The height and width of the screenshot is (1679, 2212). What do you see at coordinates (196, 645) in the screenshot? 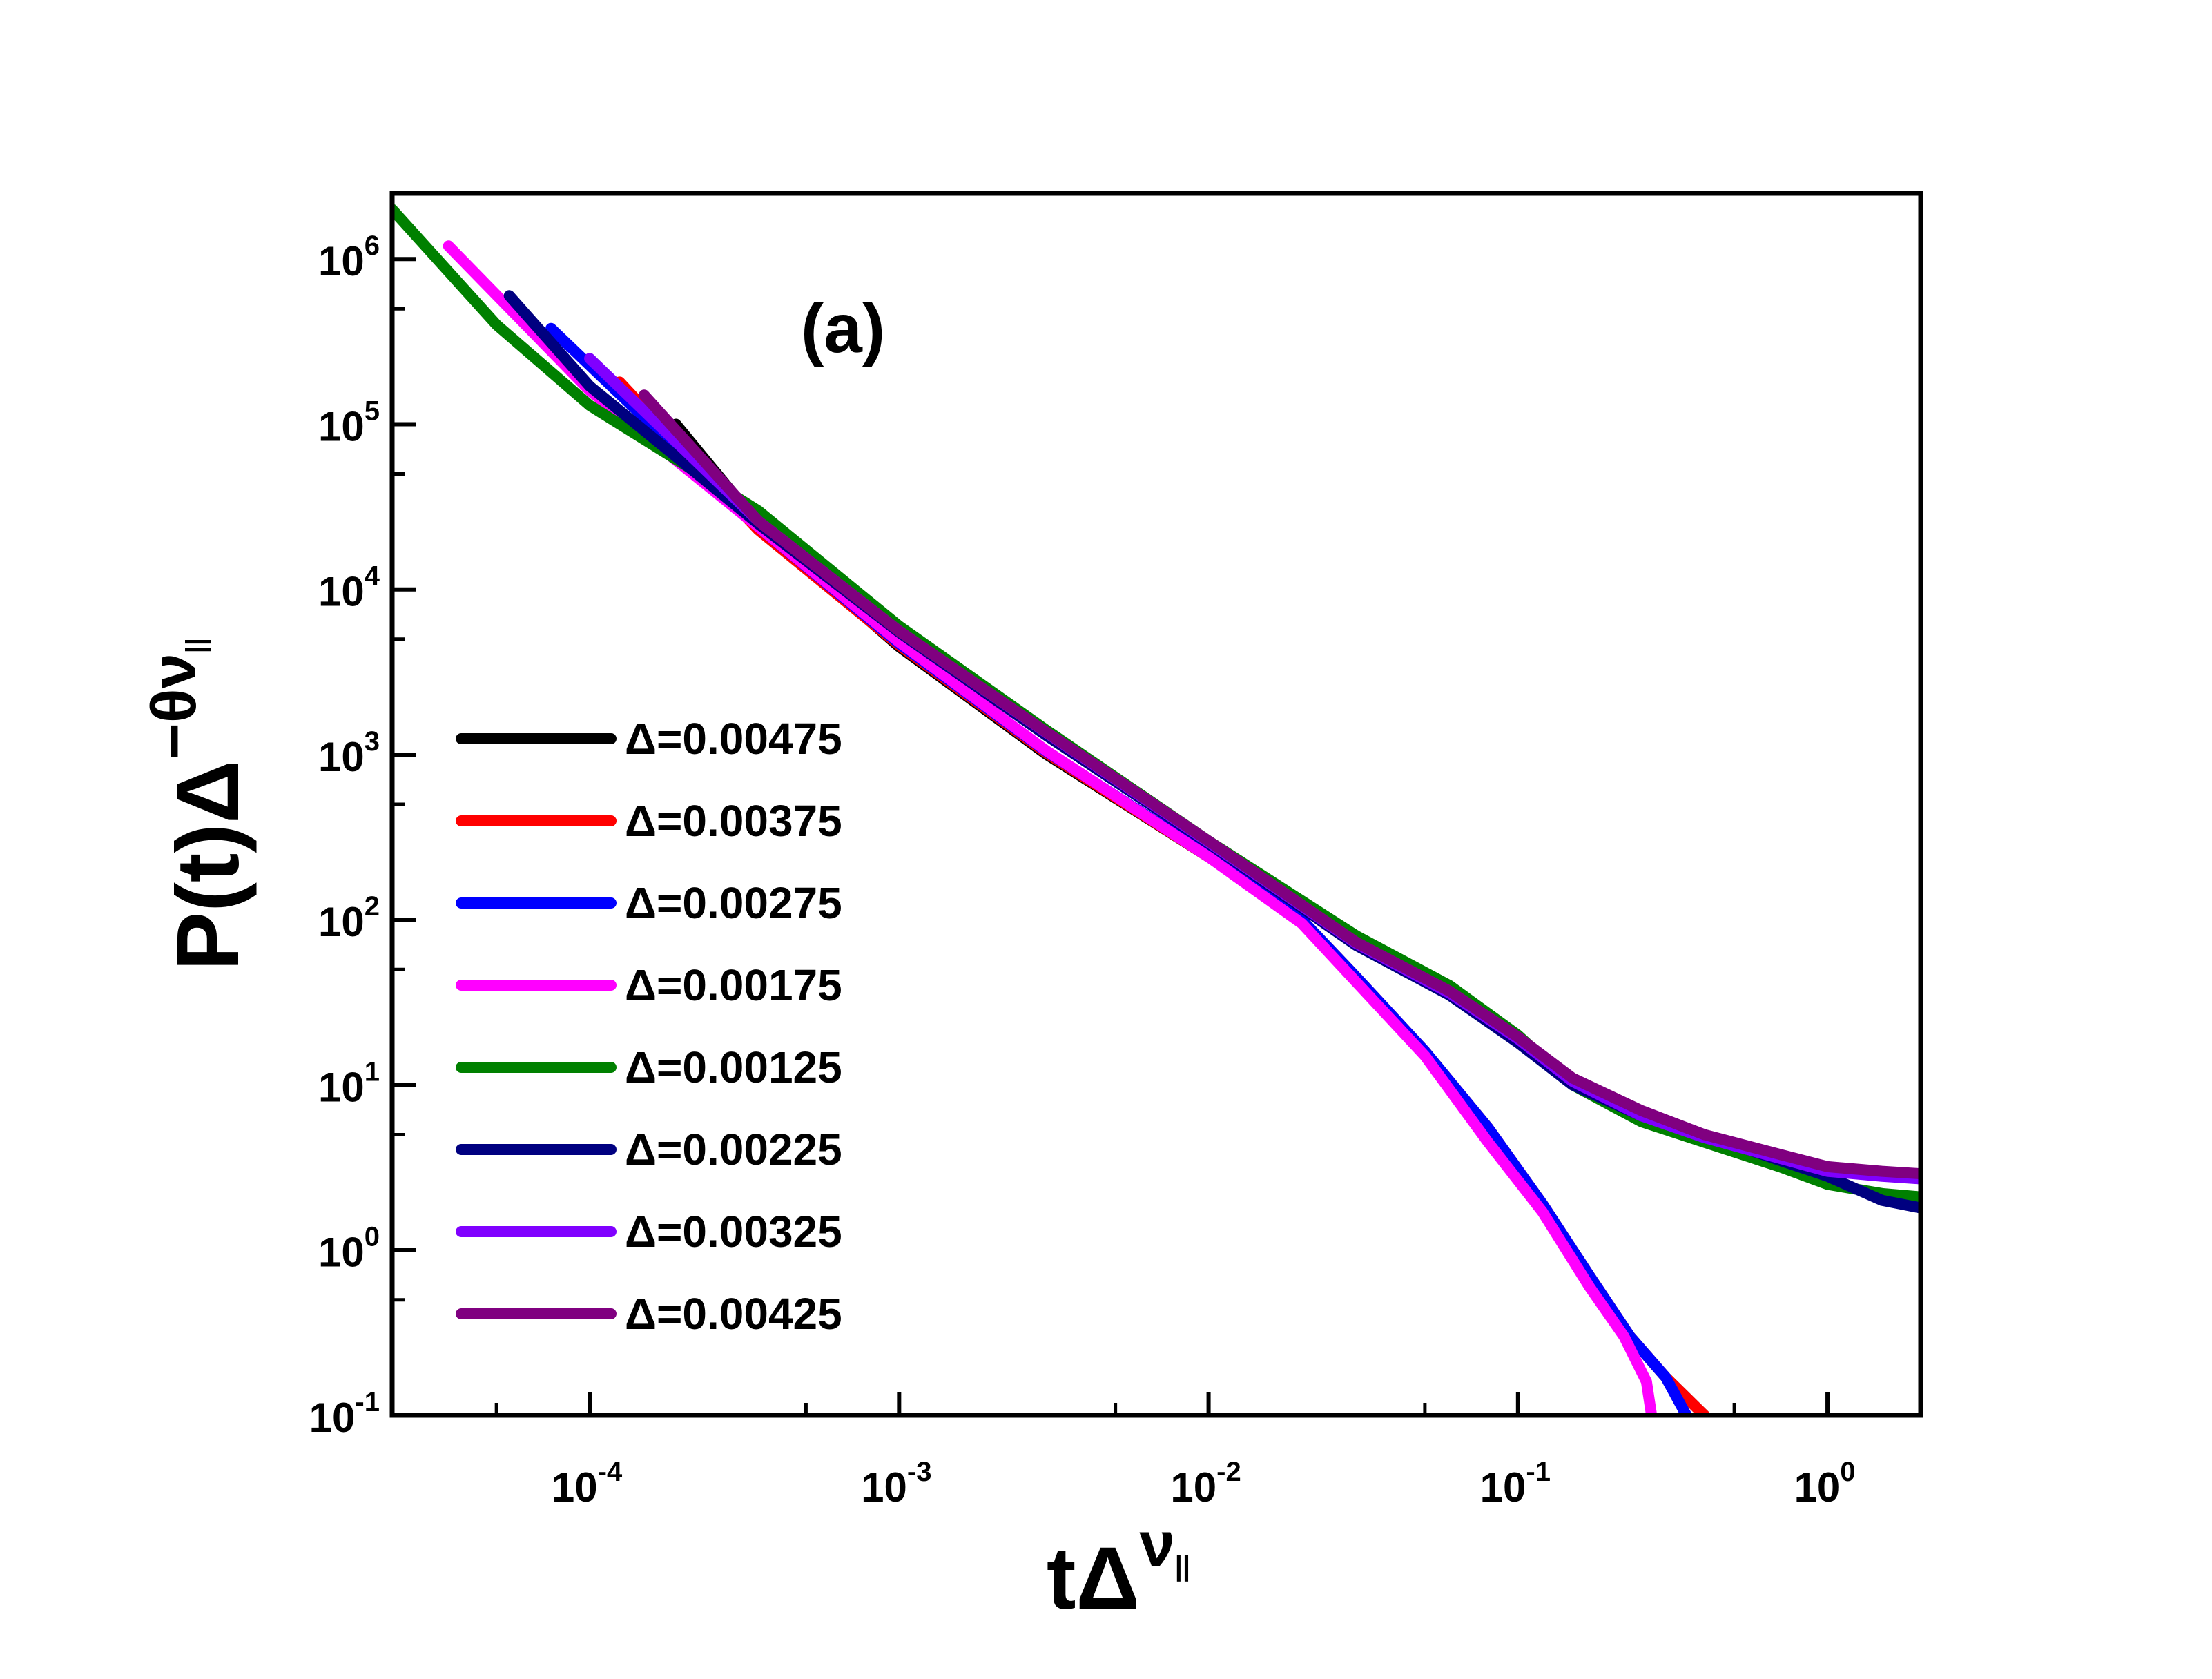
I see `y-axis-title-subsup: ||` at bounding box center [196, 645].